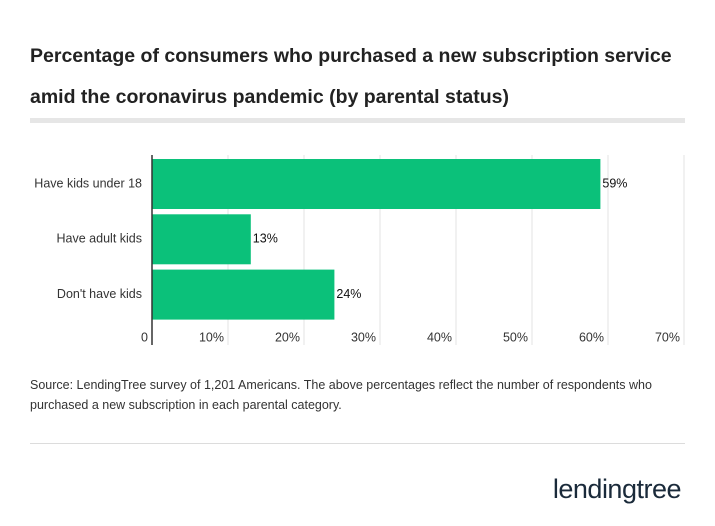 Image resolution: width=715 pixels, height=526 pixels. What do you see at coordinates (357, 443) in the screenshot?
I see `footer-rule` at bounding box center [357, 443].